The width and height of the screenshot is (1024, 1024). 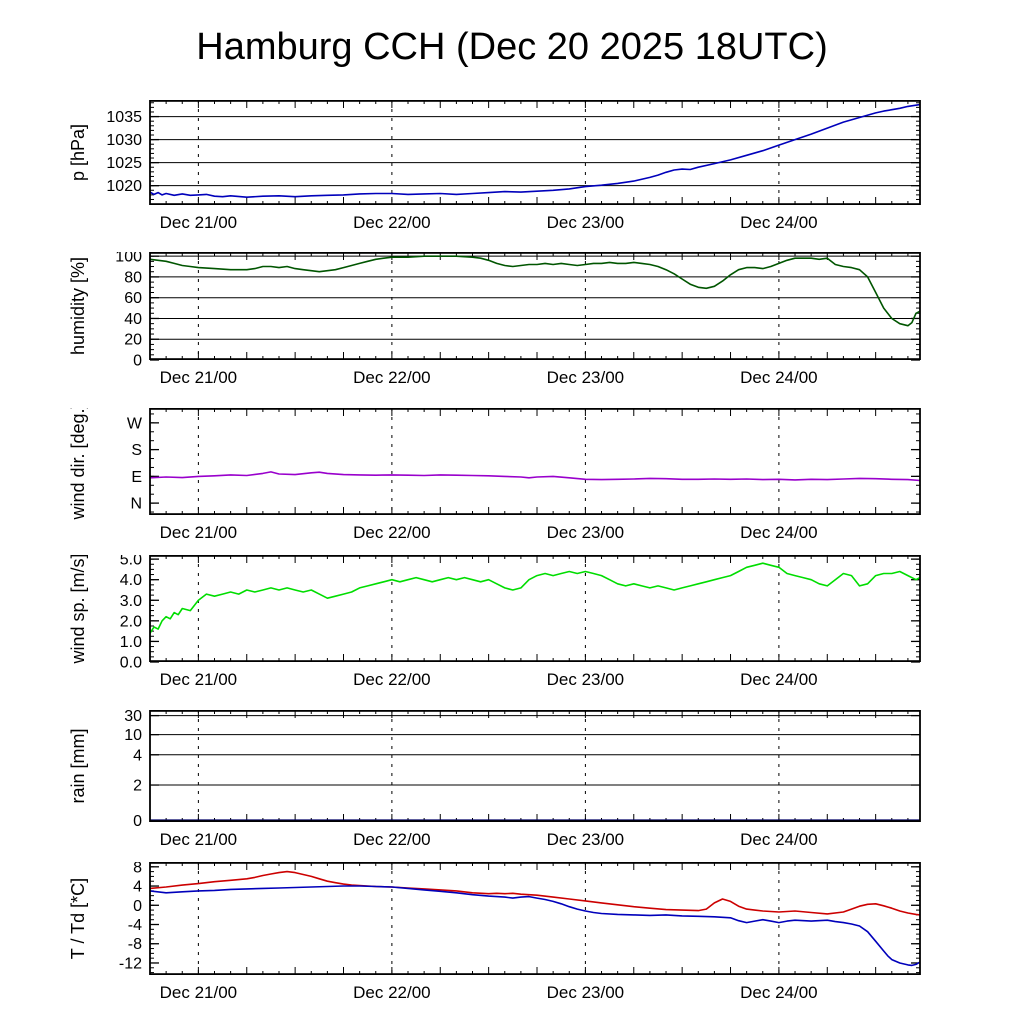 I want to click on y-axis-label: T / Td [*C], so click(x=78, y=918).